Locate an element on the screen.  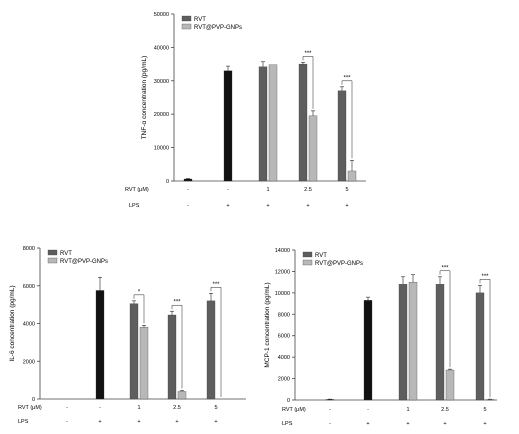
y-axis-title: TNF-α concentration (pg/mL) is located at coordinates (144, 98).